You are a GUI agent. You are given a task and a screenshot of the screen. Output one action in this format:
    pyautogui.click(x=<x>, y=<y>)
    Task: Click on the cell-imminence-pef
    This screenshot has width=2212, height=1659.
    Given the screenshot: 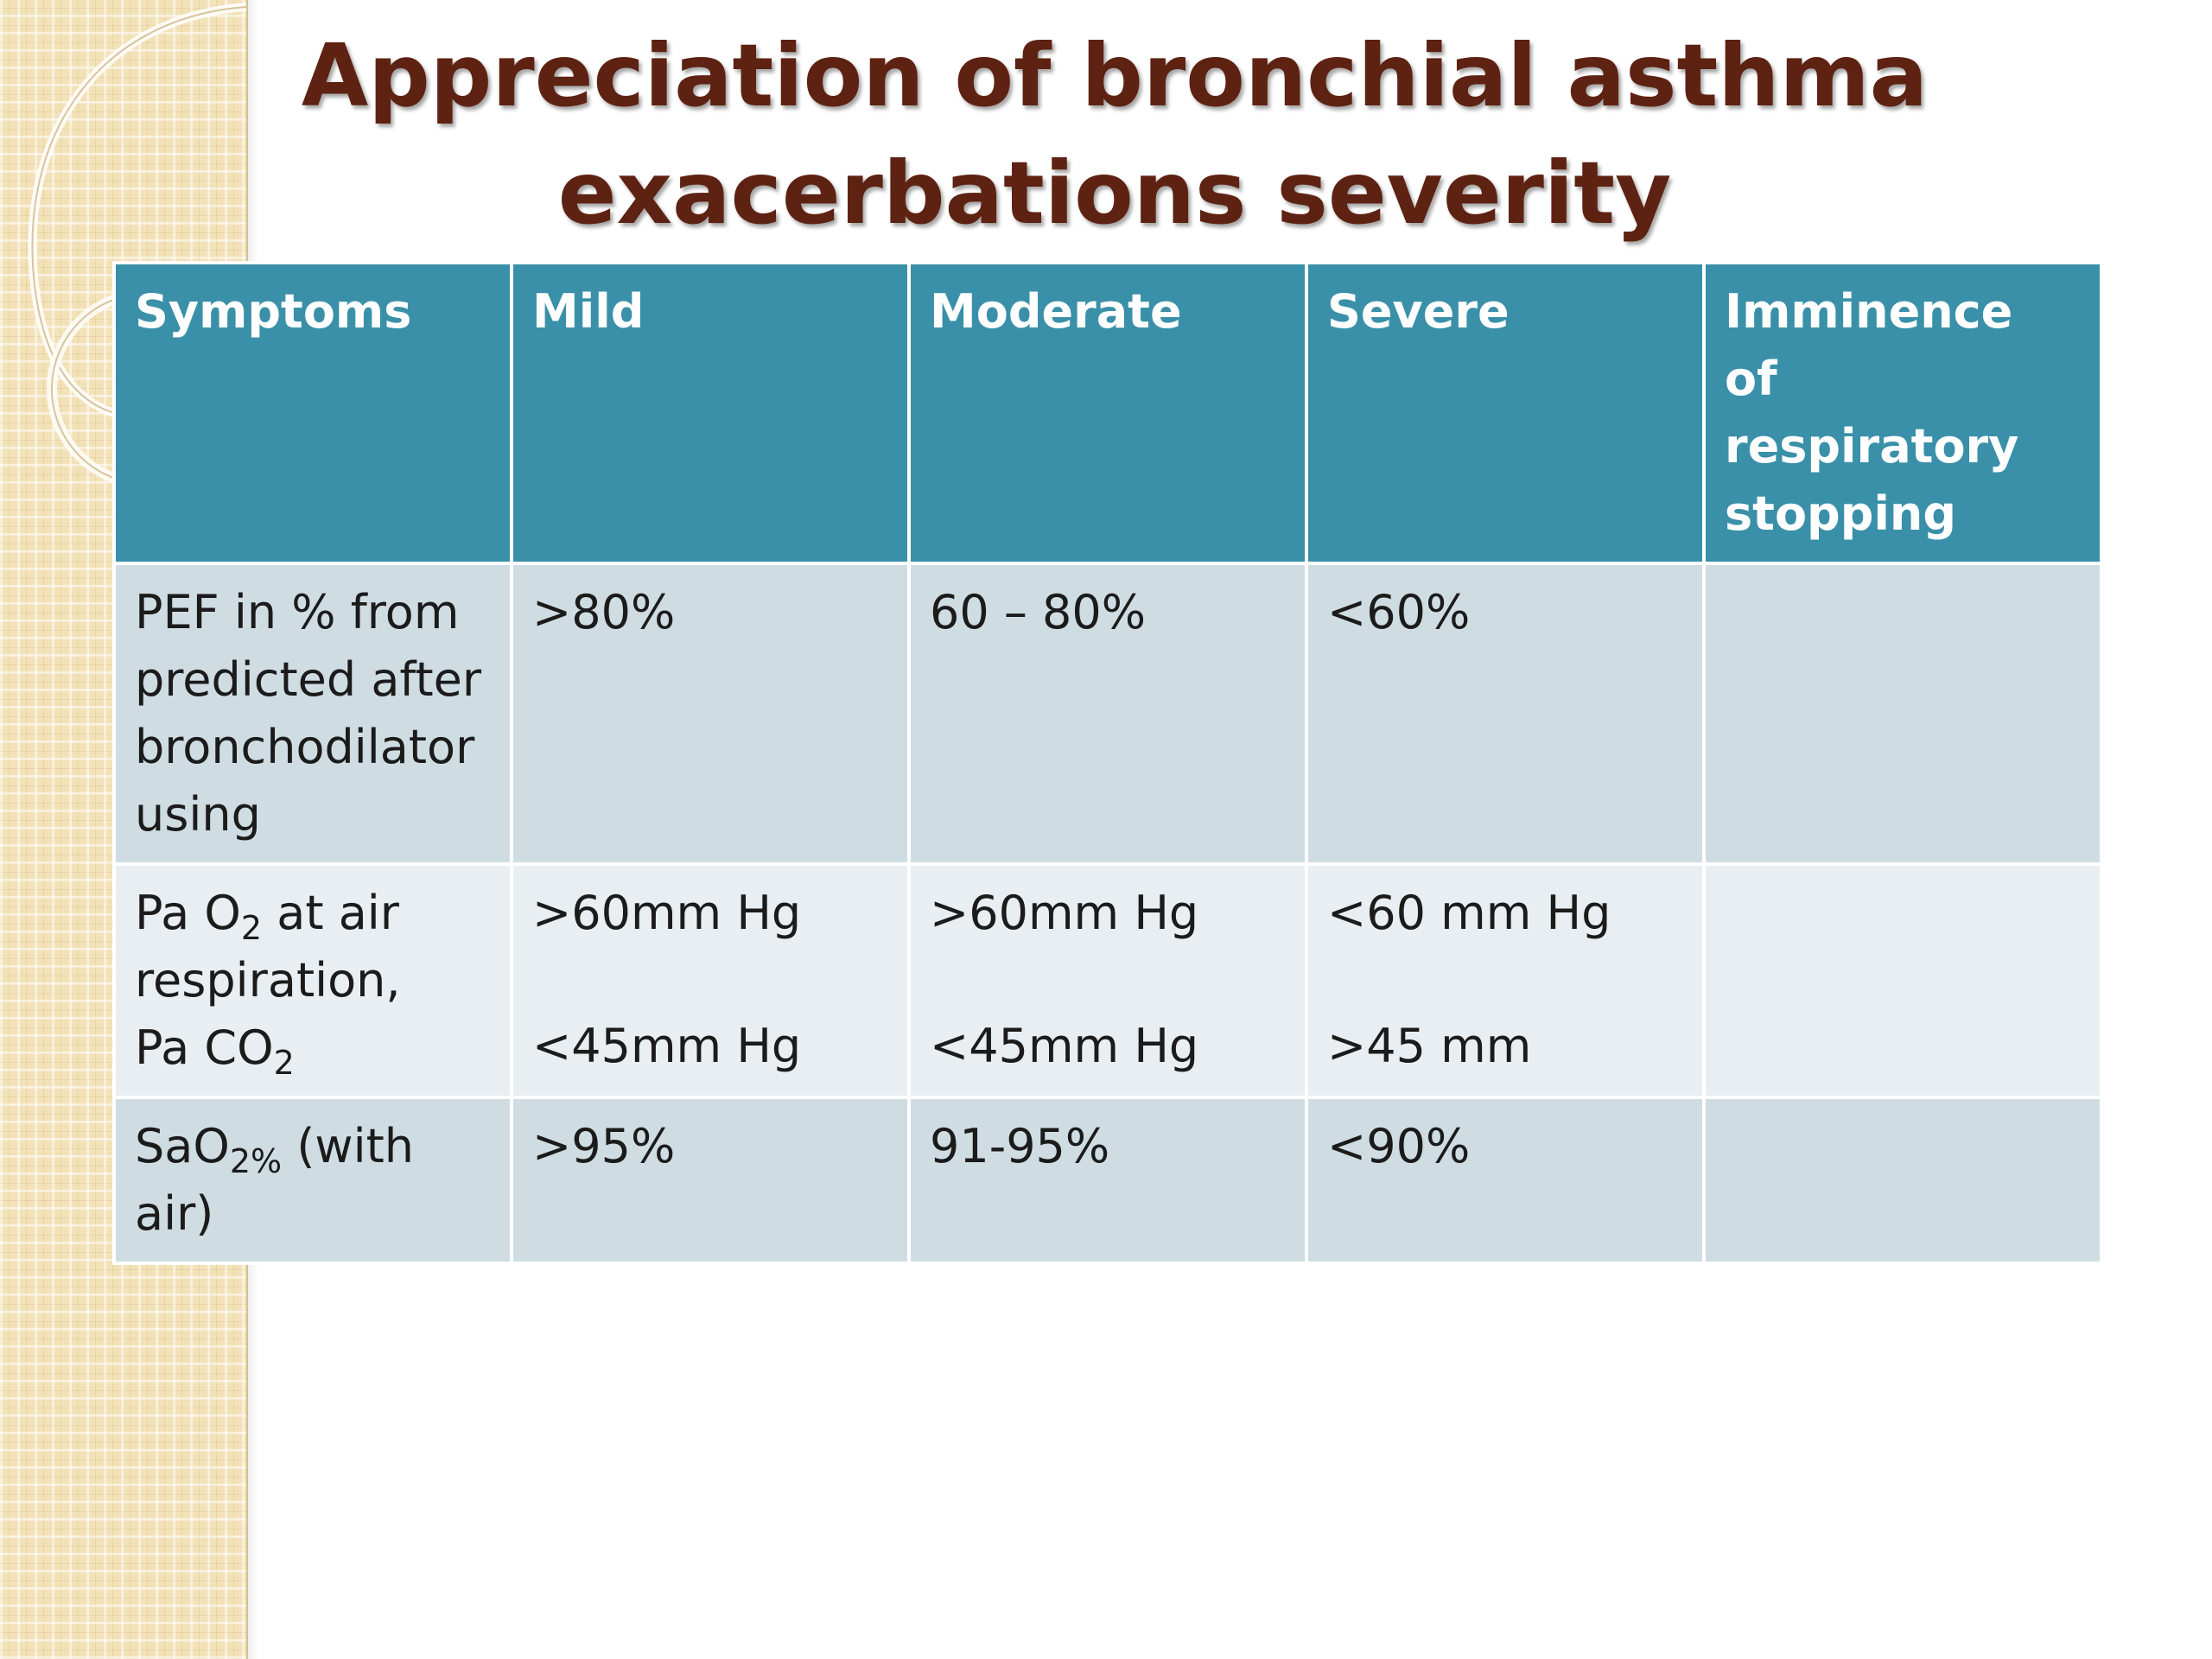 What is the action you would take?
    pyautogui.click(x=1902, y=714)
    